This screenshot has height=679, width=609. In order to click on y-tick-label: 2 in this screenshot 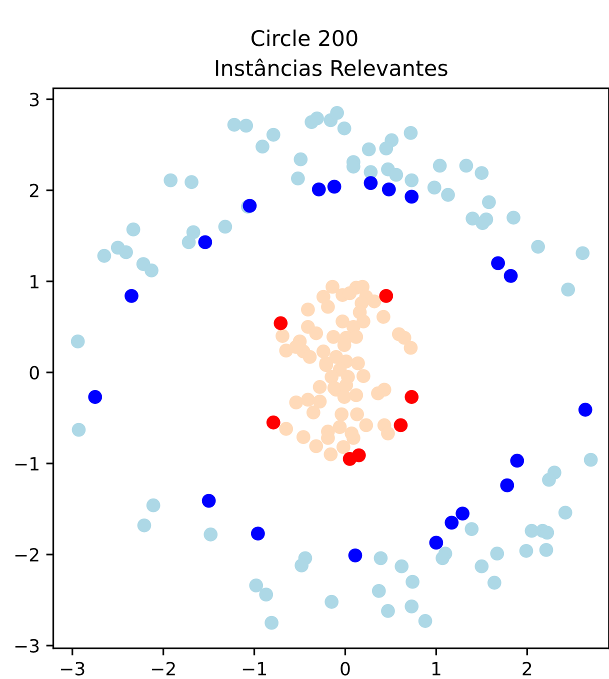, I will do `click(34, 191)`.